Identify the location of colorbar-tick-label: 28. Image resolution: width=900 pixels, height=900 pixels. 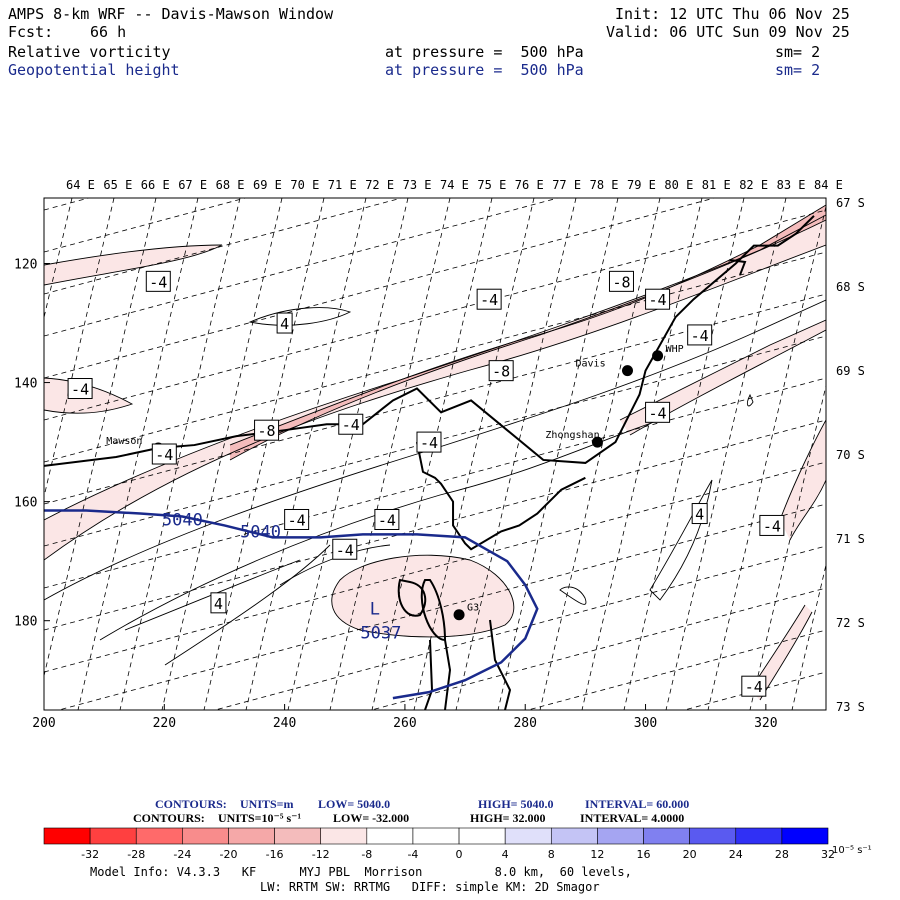
(782, 854).